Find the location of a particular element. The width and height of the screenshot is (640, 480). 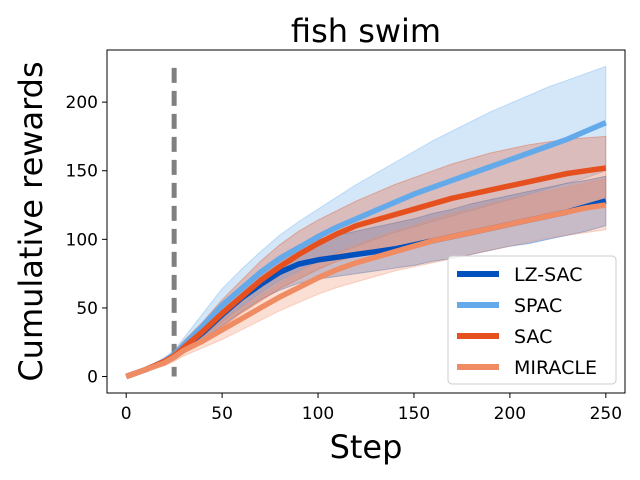

legend: LZ-SAC SPAC SAC MIRACLE is located at coordinates (532, 320).